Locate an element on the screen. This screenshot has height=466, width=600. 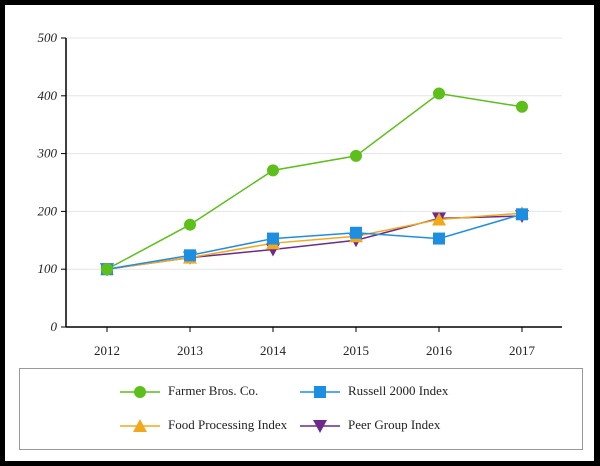
legend-label: Peer Group Index is located at coordinates (394, 424).